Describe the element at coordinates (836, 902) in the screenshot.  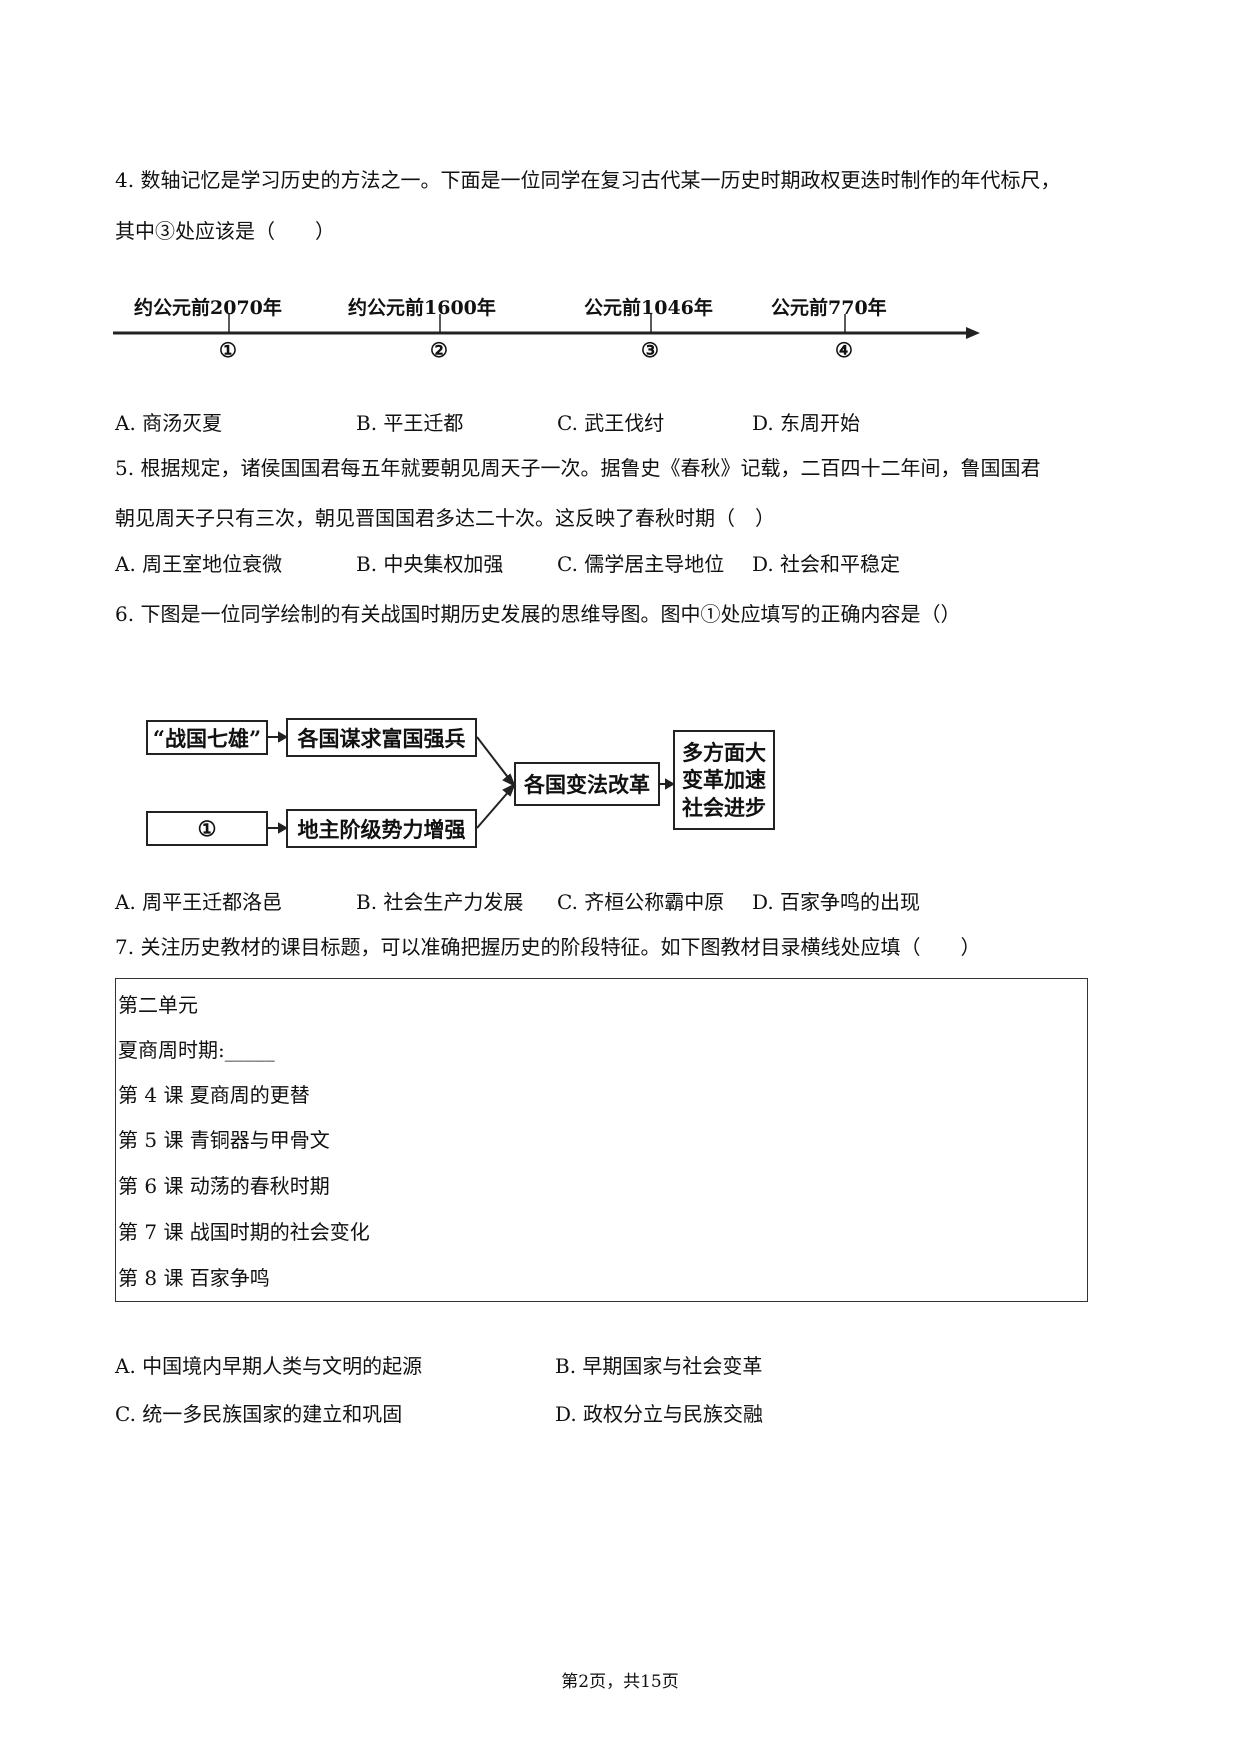
I see `q6-option-d: D. 百家争鸣的出现` at that location.